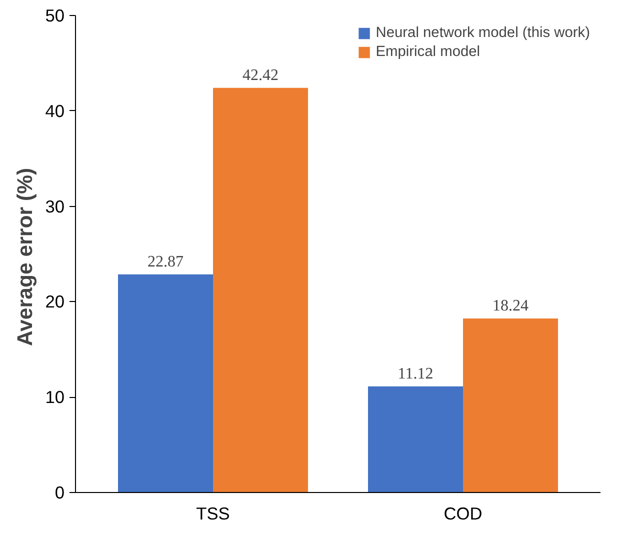  Describe the element at coordinates (55, 302) in the screenshot. I see `y-tick-label: 20` at that location.